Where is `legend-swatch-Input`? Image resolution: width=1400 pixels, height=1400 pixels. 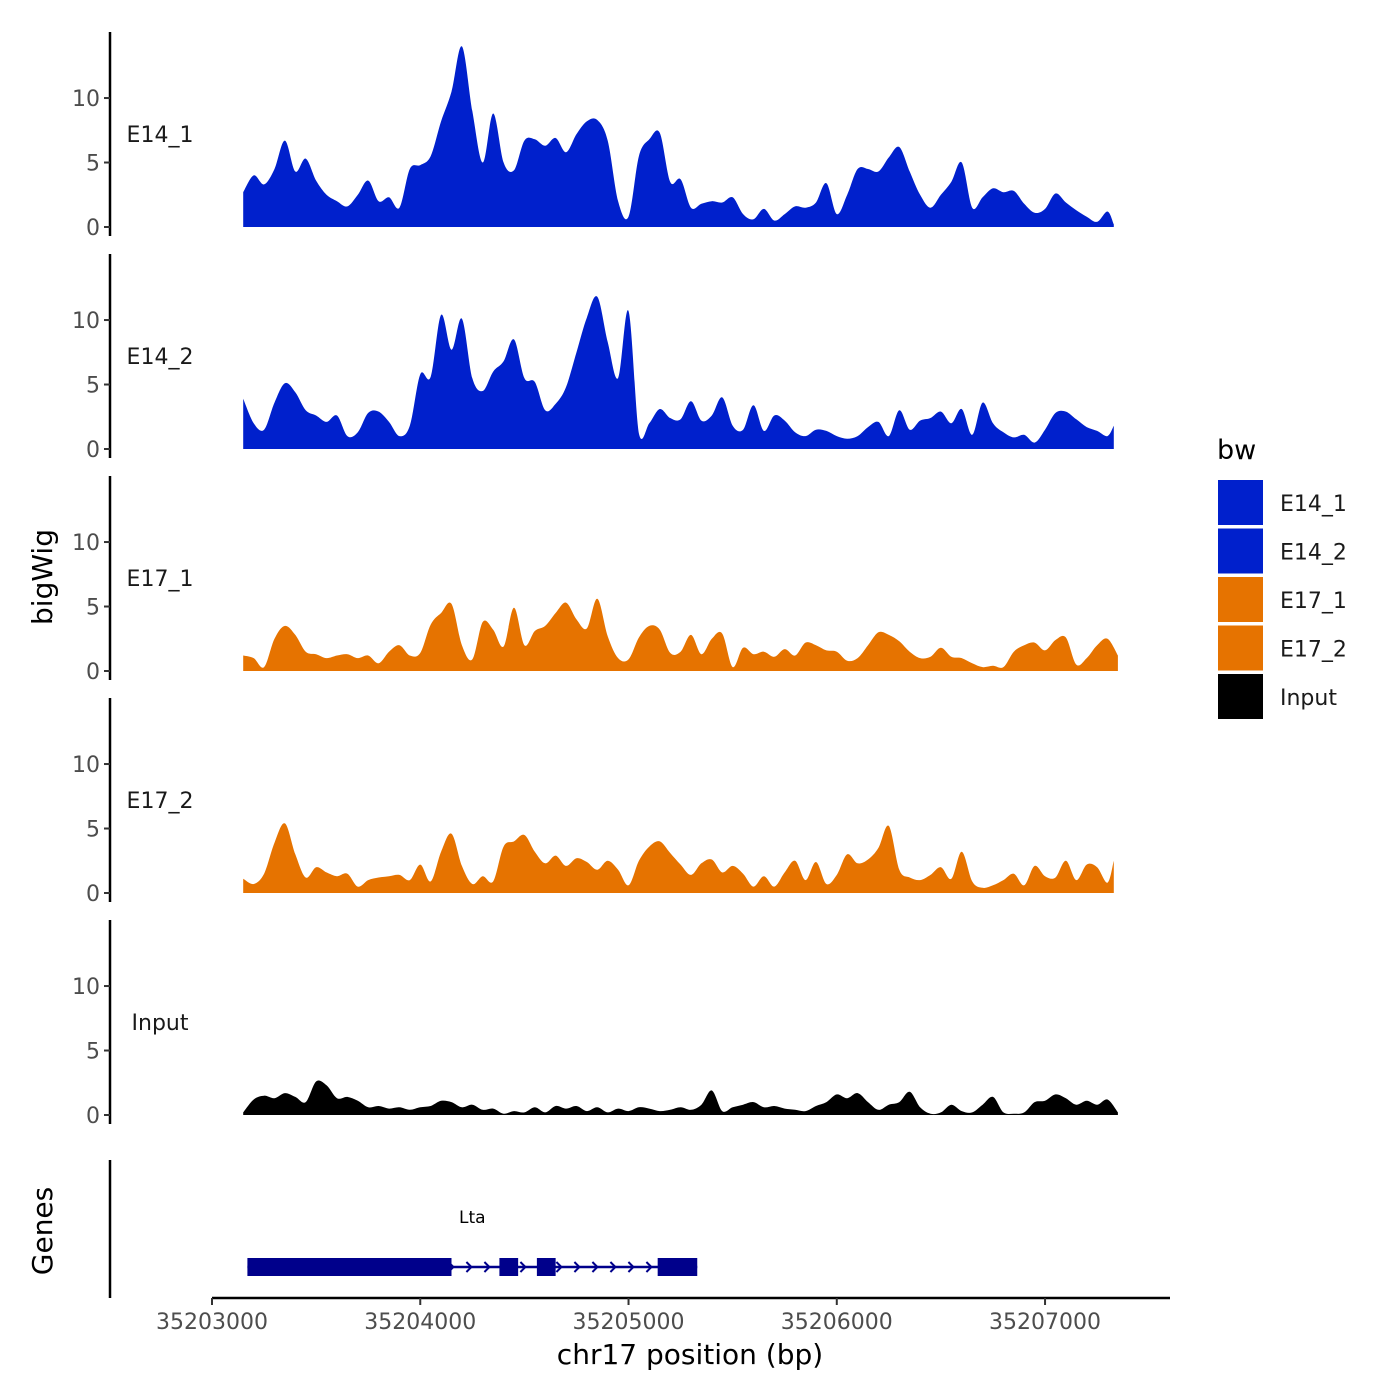 legend-swatch-Input is located at coordinates (1240, 696).